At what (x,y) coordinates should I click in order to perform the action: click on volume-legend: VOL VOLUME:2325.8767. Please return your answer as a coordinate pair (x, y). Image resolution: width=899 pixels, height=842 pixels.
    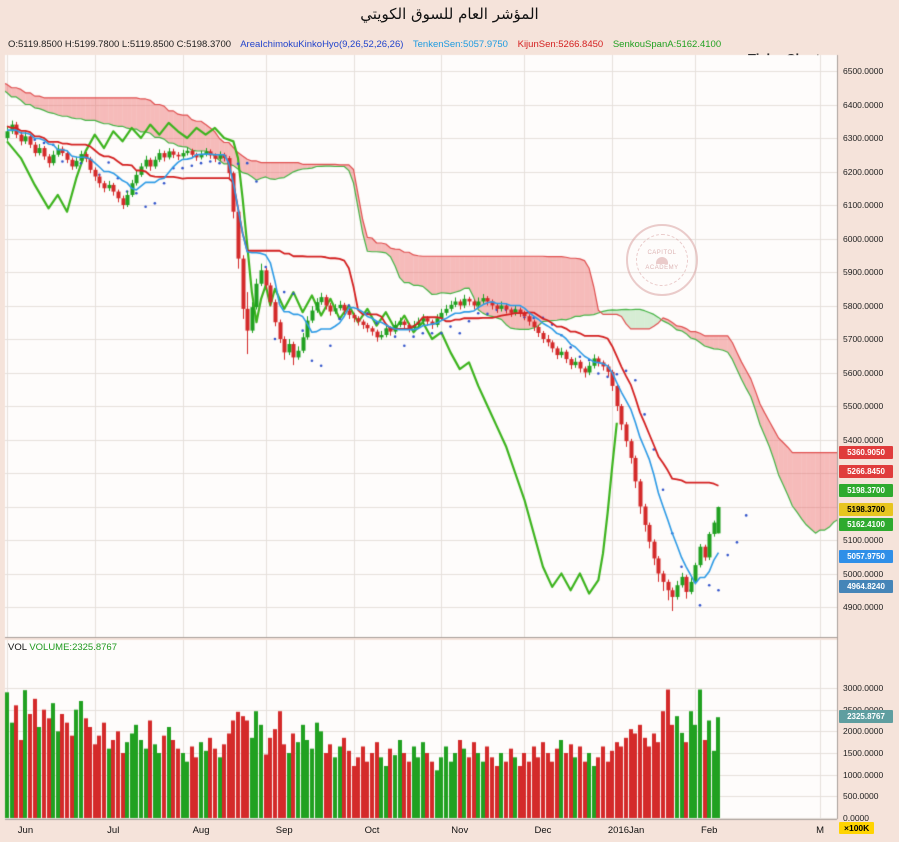
    Looking at the image, I should click on (62, 647).